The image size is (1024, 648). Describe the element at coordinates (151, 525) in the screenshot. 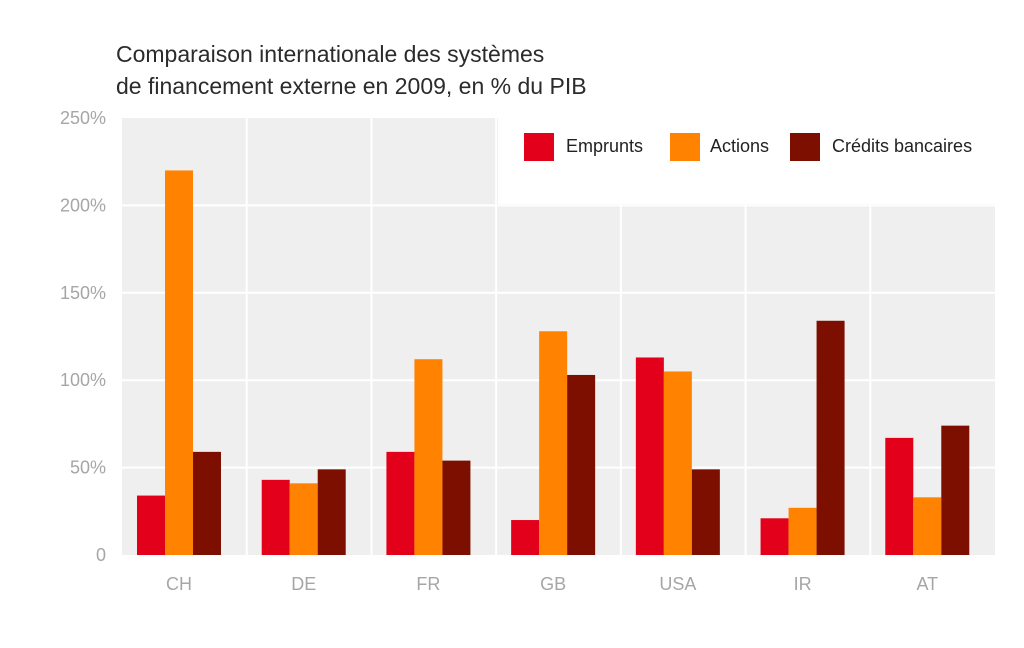

I see `bar-emprunts-ch` at that location.